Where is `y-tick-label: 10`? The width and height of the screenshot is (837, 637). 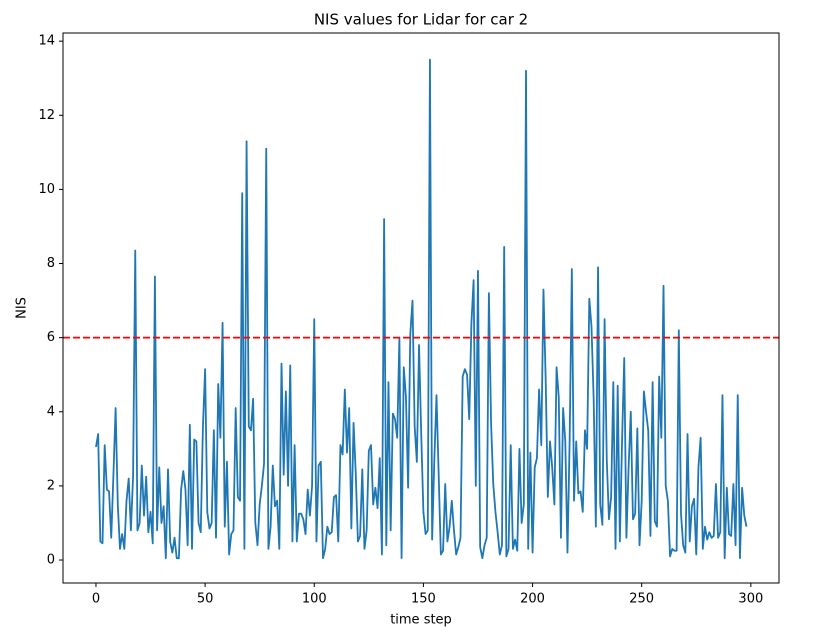
y-tick-label: 10 is located at coordinates (46, 189).